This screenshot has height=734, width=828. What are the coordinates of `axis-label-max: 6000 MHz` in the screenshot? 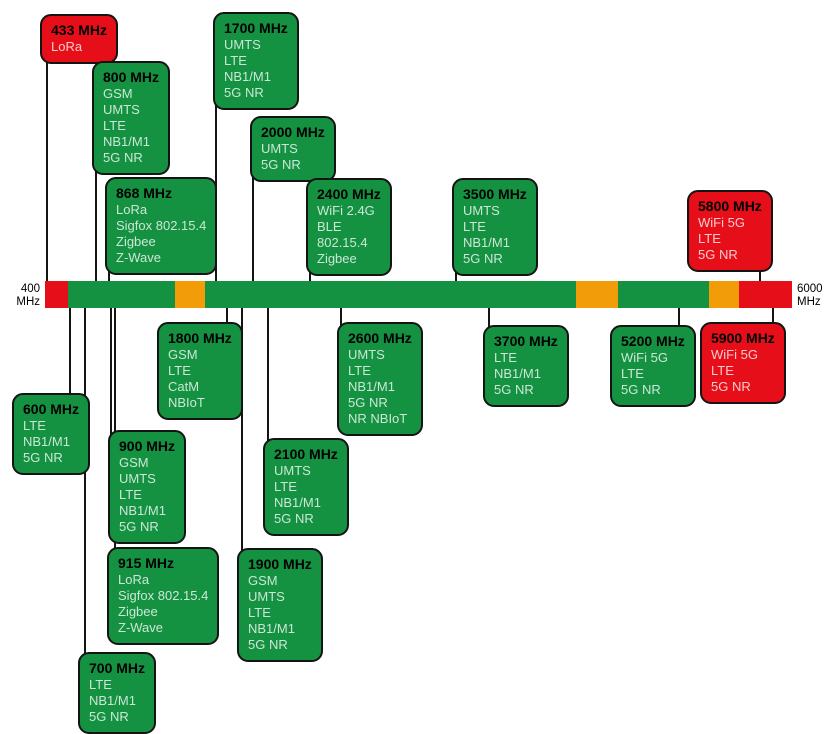 It's located at (812, 296).